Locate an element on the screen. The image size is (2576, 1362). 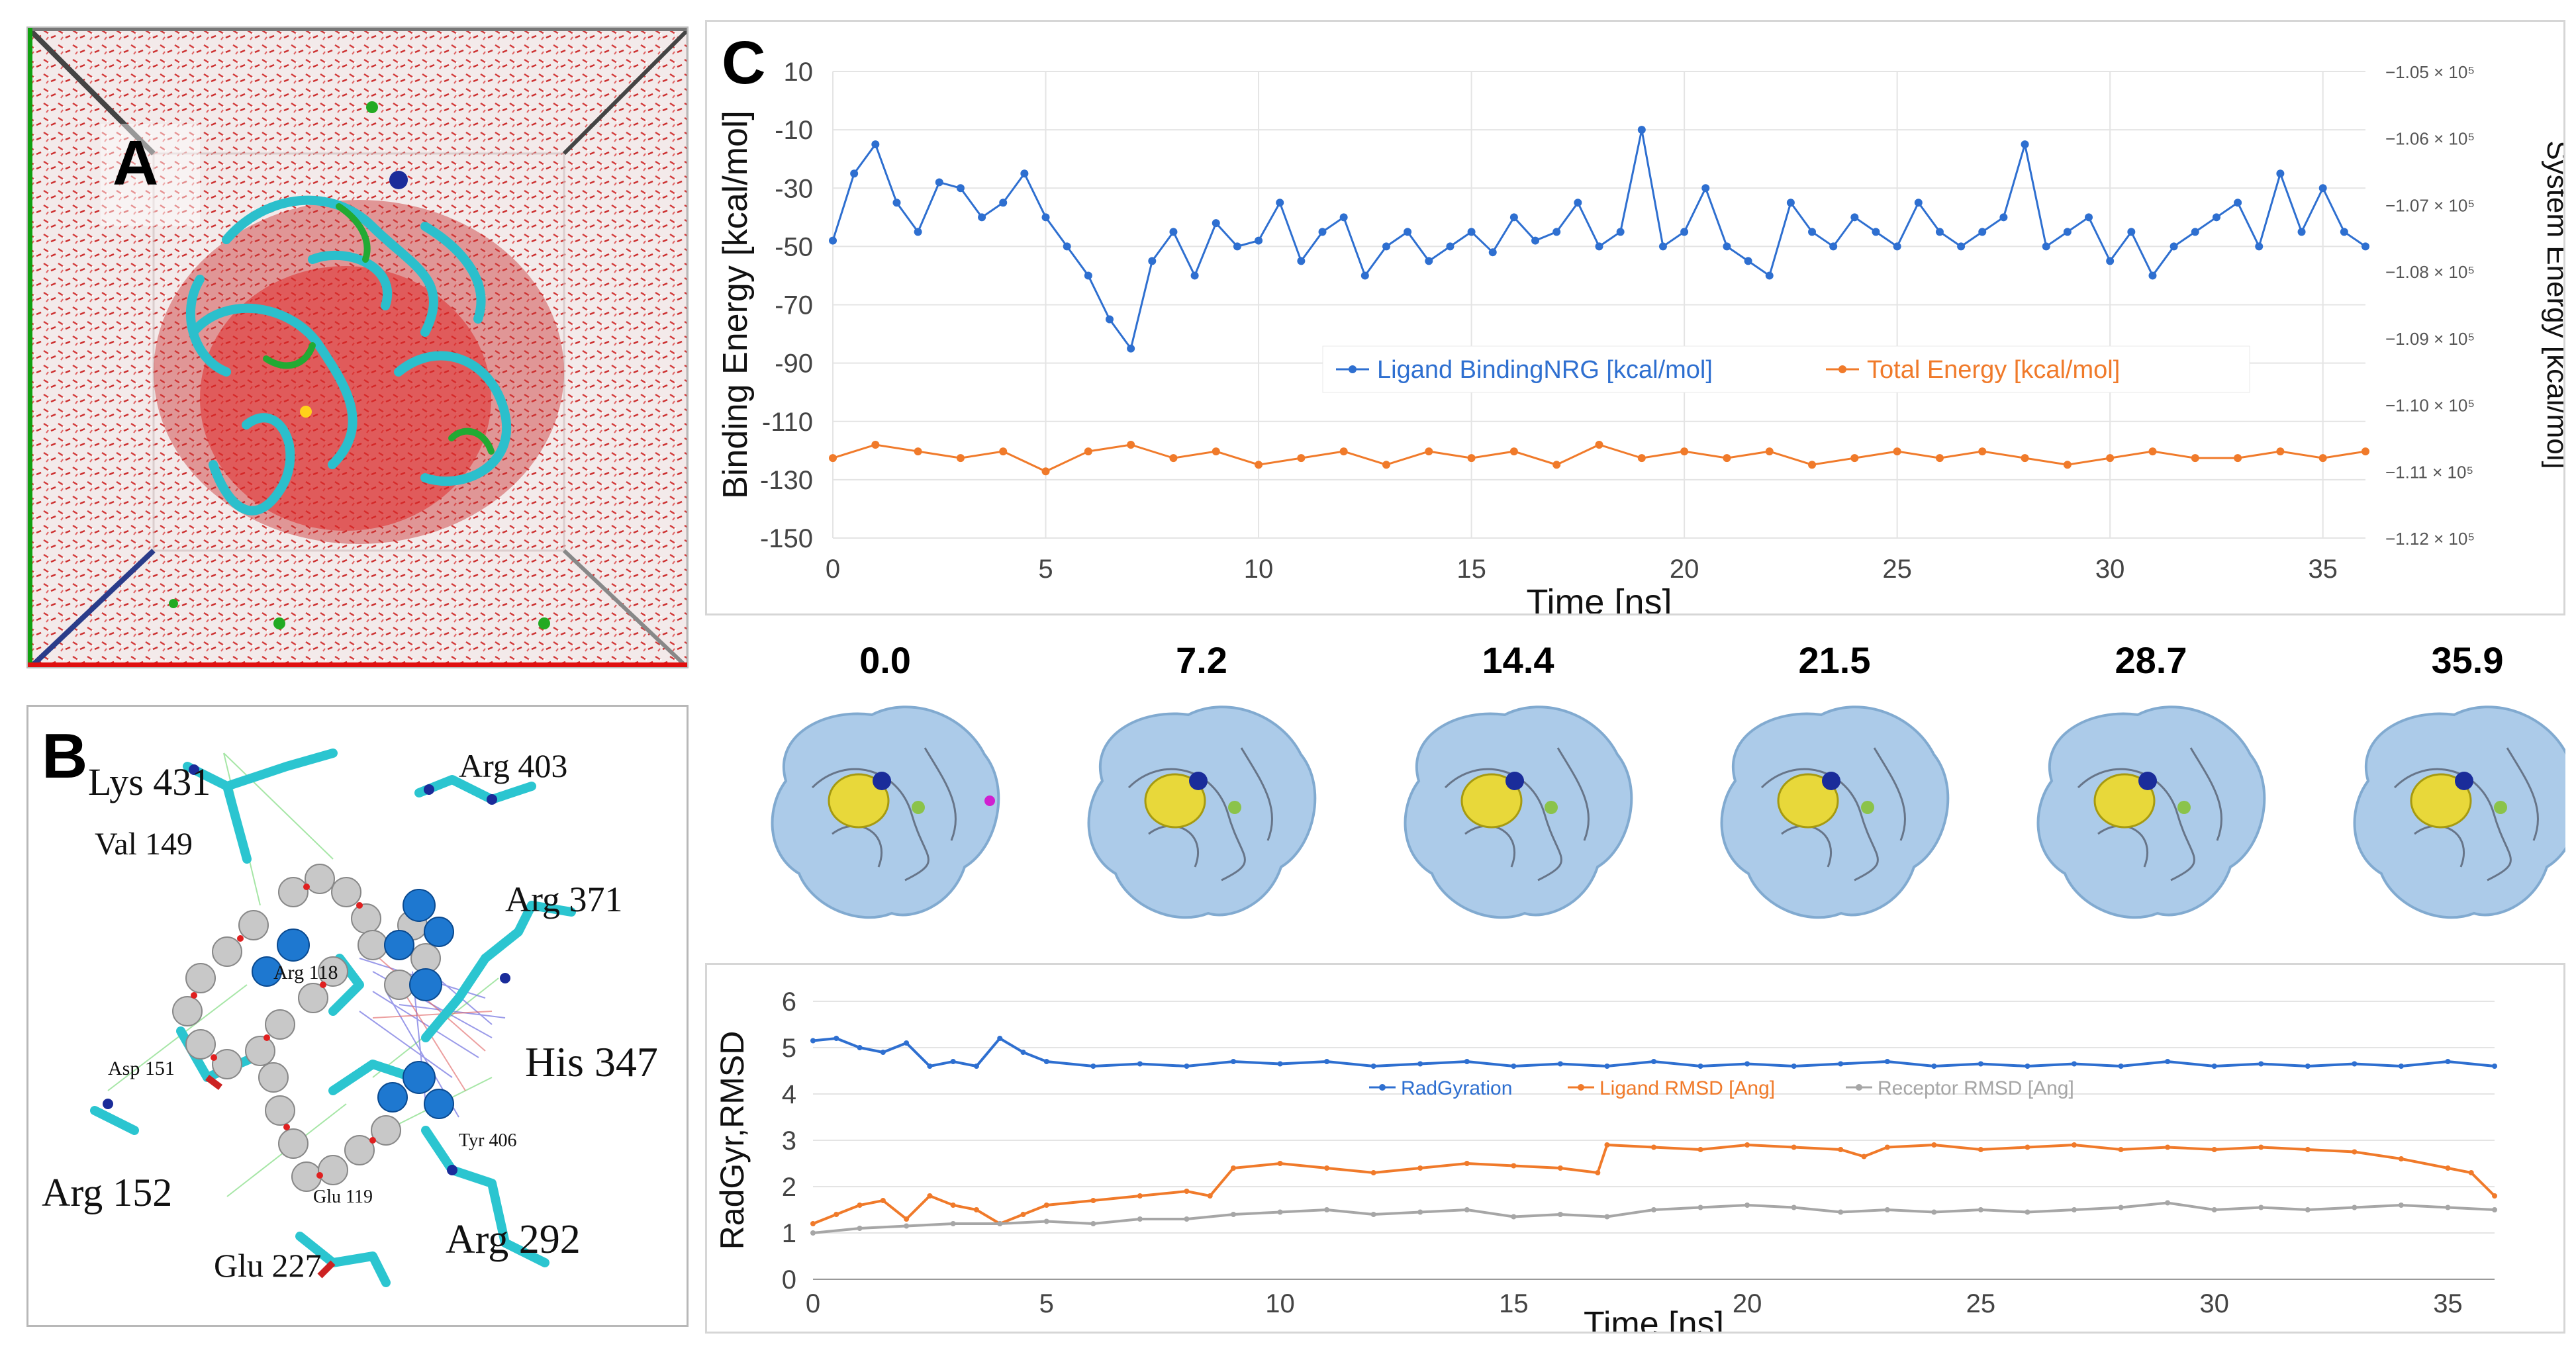
x-tick-label: 20 is located at coordinates (1684, 569).